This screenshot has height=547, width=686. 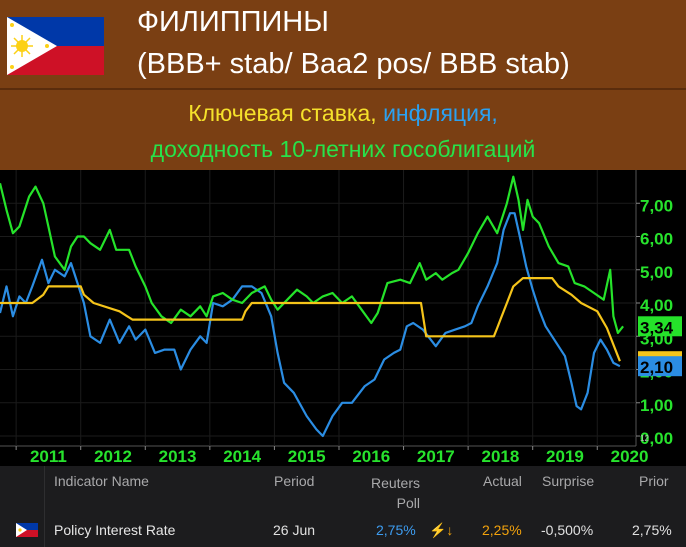 What do you see at coordinates (48, 456) in the screenshot?
I see `x-tick-label: 2011` at bounding box center [48, 456].